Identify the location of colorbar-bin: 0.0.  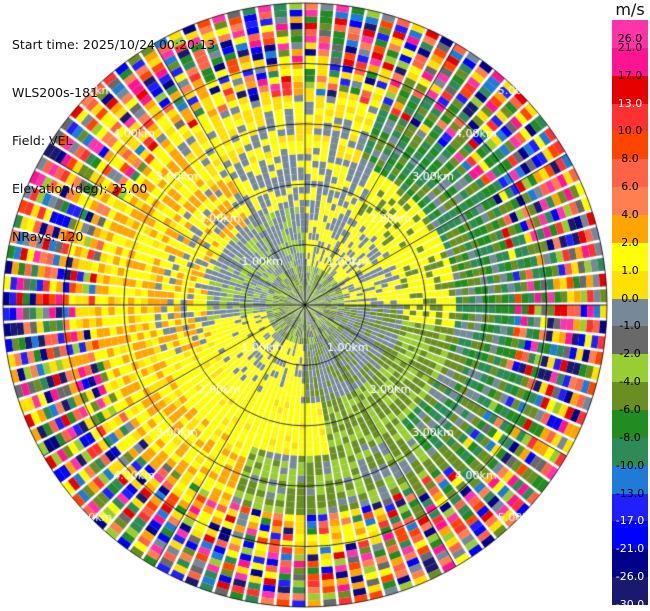
(630, 287).